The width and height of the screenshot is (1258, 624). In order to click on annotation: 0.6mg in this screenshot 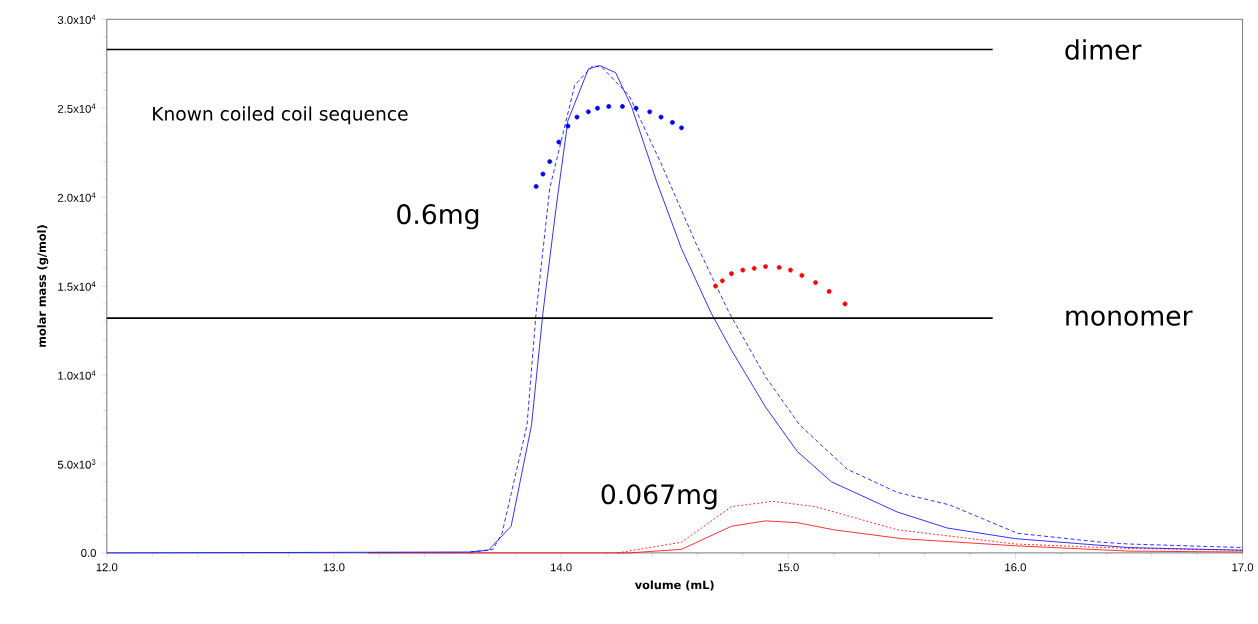, I will do `click(438, 217)`.